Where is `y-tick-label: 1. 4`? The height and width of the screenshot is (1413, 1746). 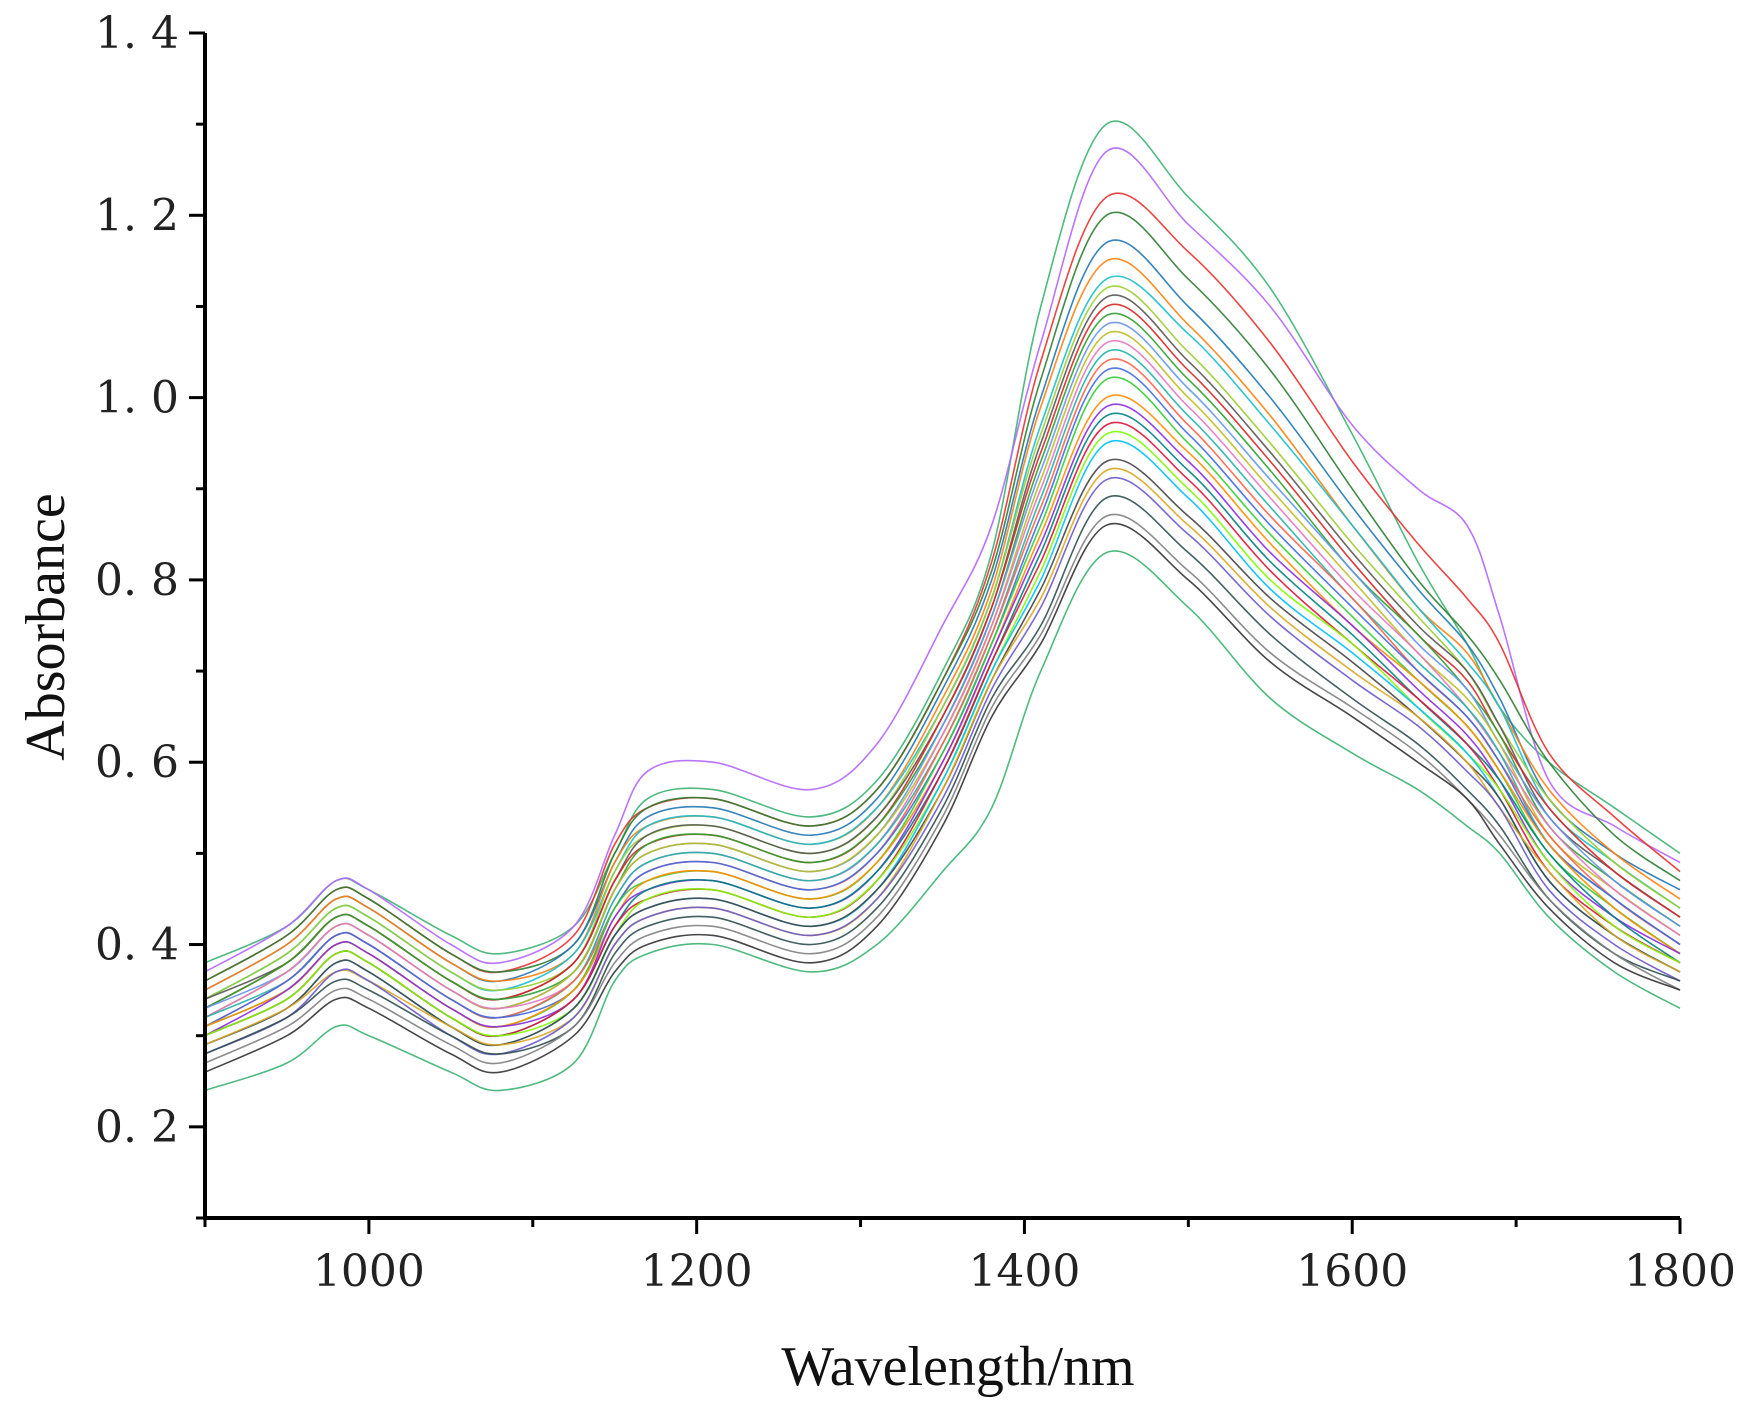
y-tick-label: 1. 4 is located at coordinates (137, 33).